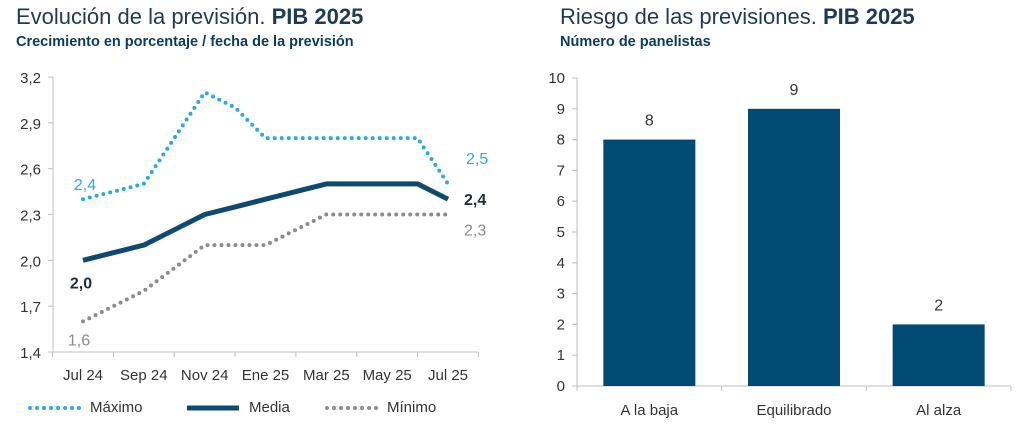 The image size is (1024, 437). What do you see at coordinates (793, 410) in the screenshot?
I see `x-category-label: Equilibrado` at bounding box center [793, 410].